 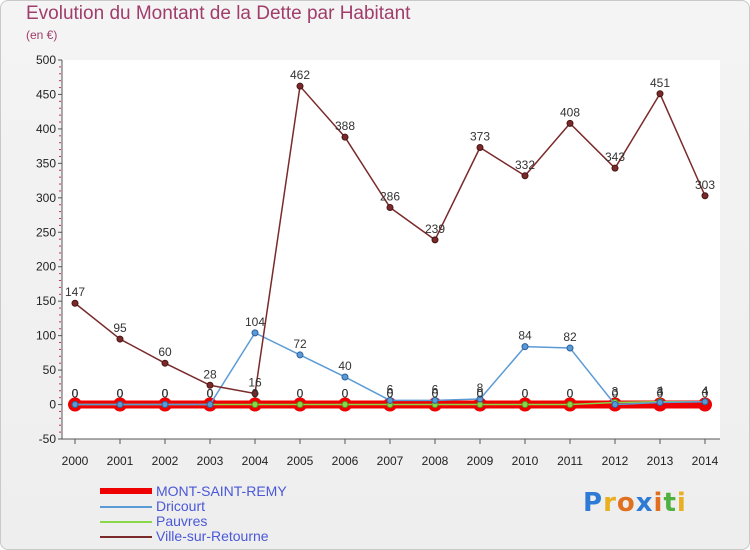 I want to click on x-tick-label: 2006, so click(x=345, y=461).